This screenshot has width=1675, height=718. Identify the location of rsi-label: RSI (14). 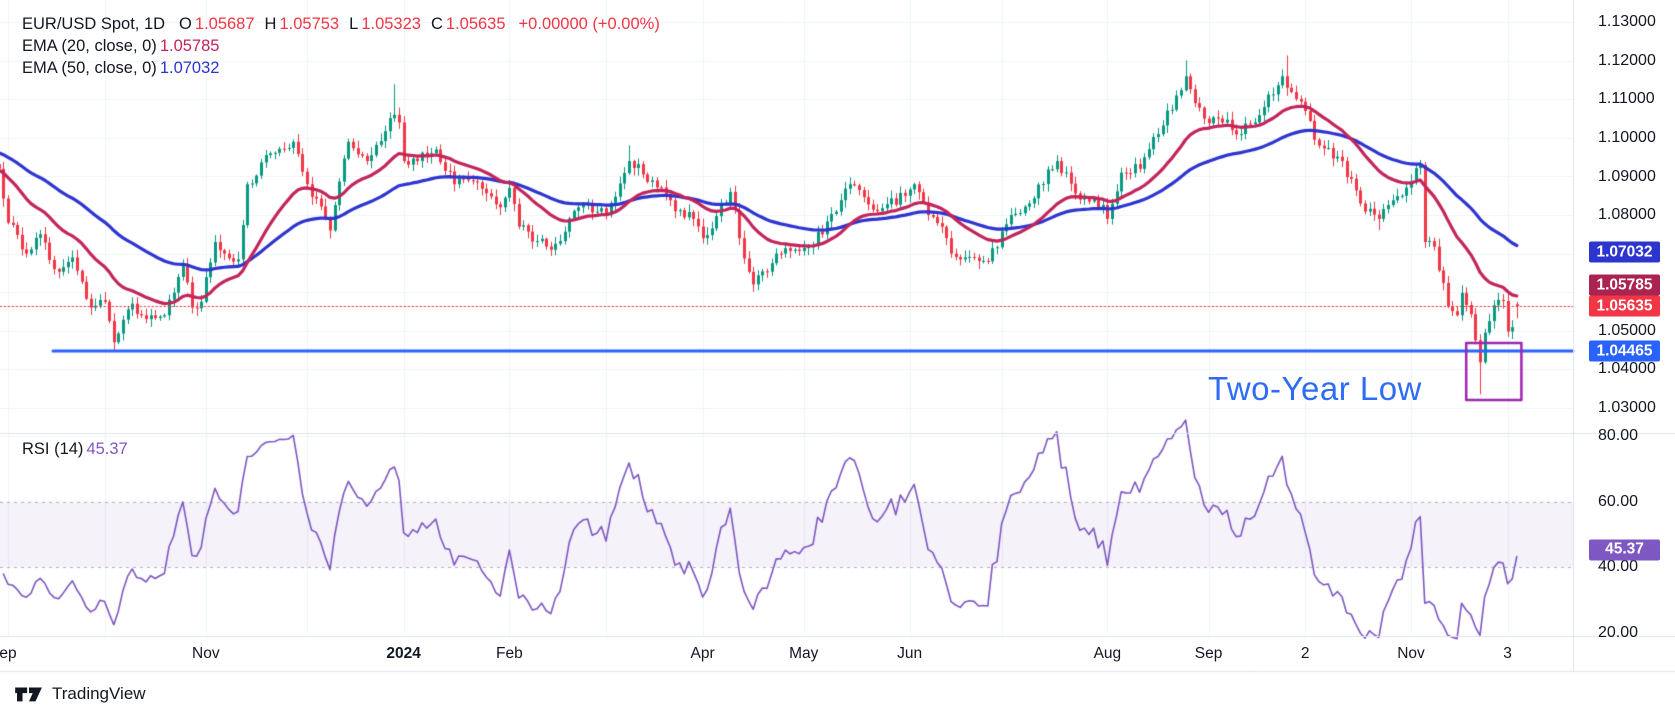
(53, 448).